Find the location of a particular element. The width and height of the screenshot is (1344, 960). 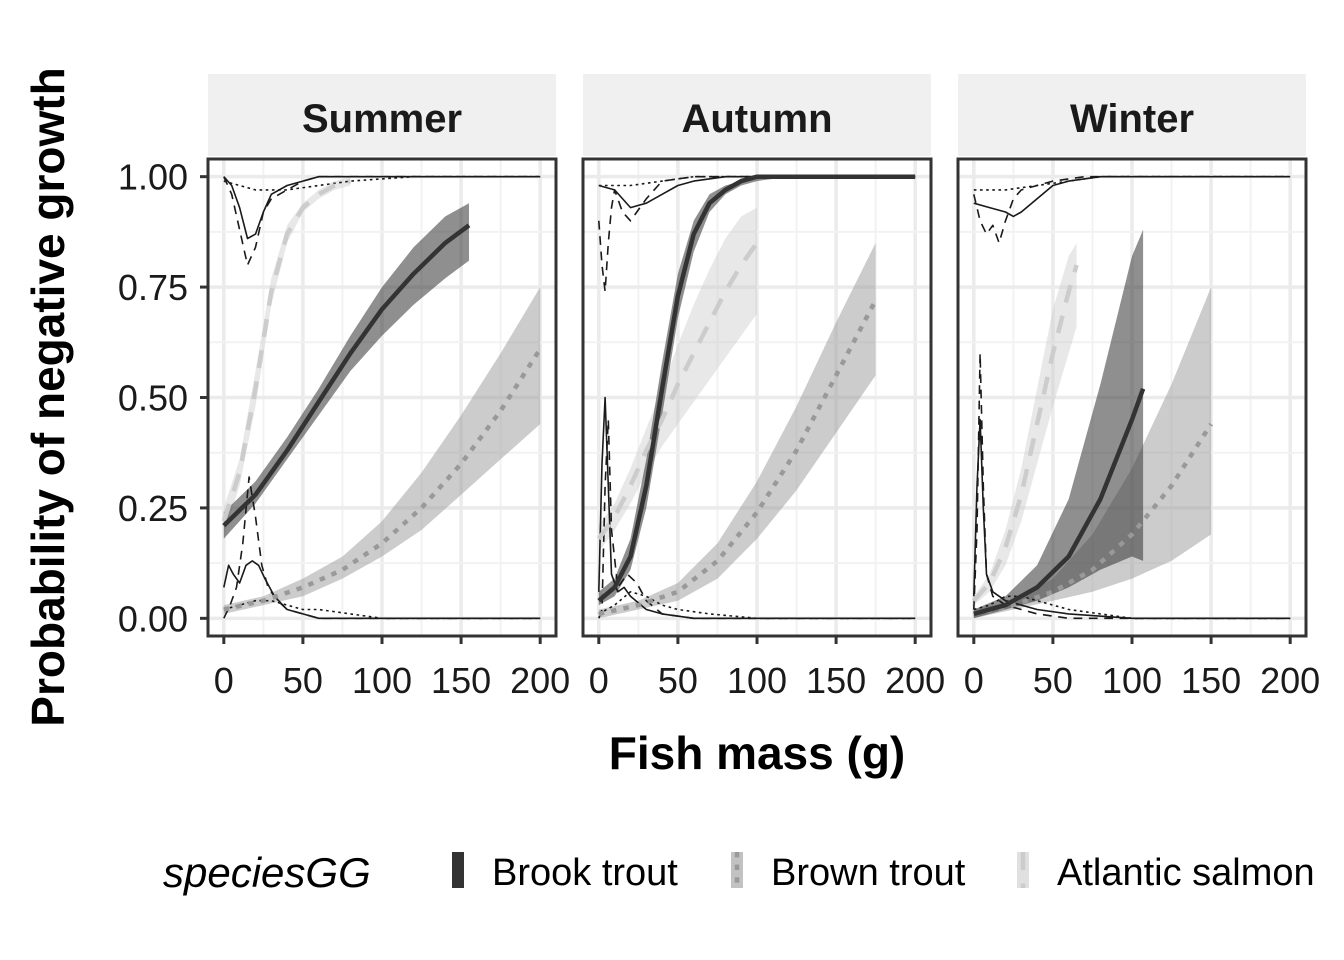

legend-title: speciesGG is located at coordinates (267, 872).